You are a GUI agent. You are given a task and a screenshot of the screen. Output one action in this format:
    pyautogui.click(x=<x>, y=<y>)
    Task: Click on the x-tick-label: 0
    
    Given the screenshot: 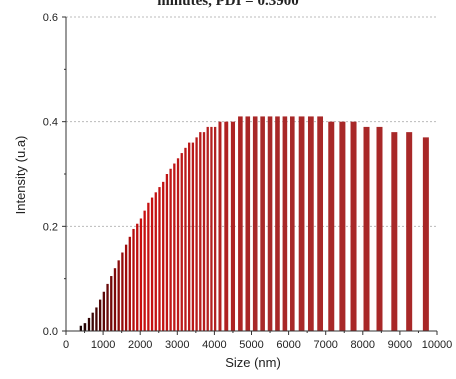 What is the action you would take?
    pyautogui.click(x=66, y=345)
    